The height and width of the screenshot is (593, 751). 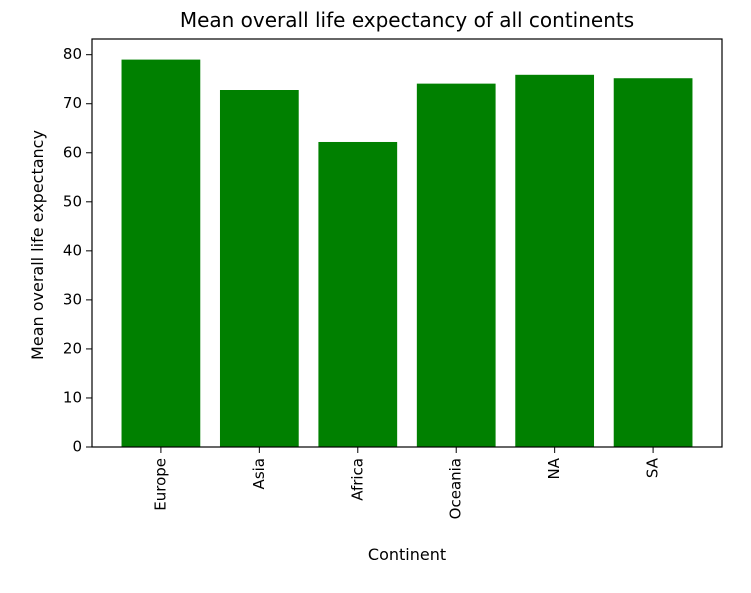 What do you see at coordinates (72, 54) in the screenshot?
I see `y-tick-label: 80` at bounding box center [72, 54].